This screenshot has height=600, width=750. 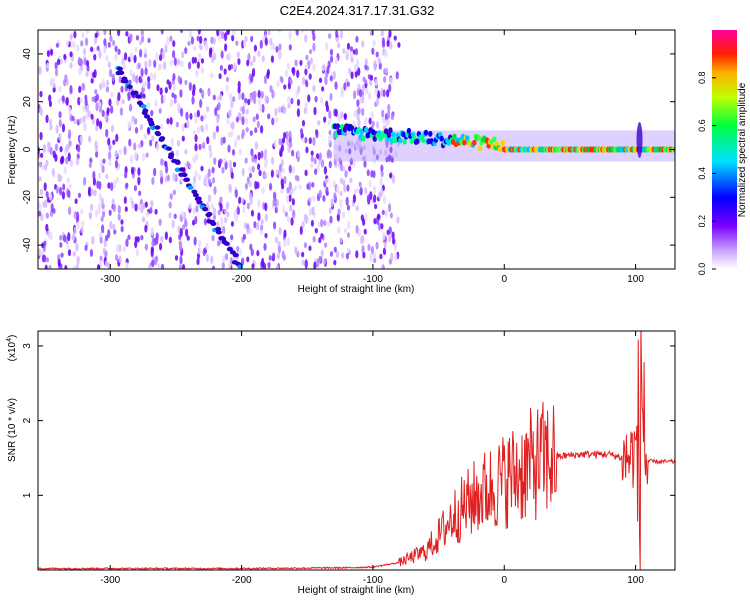 What do you see at coordinates (12, 430) in the screenshot?
I see `bottom-y-axis-label: SNR (10 * v/v)` at bounding box center [12, 430].